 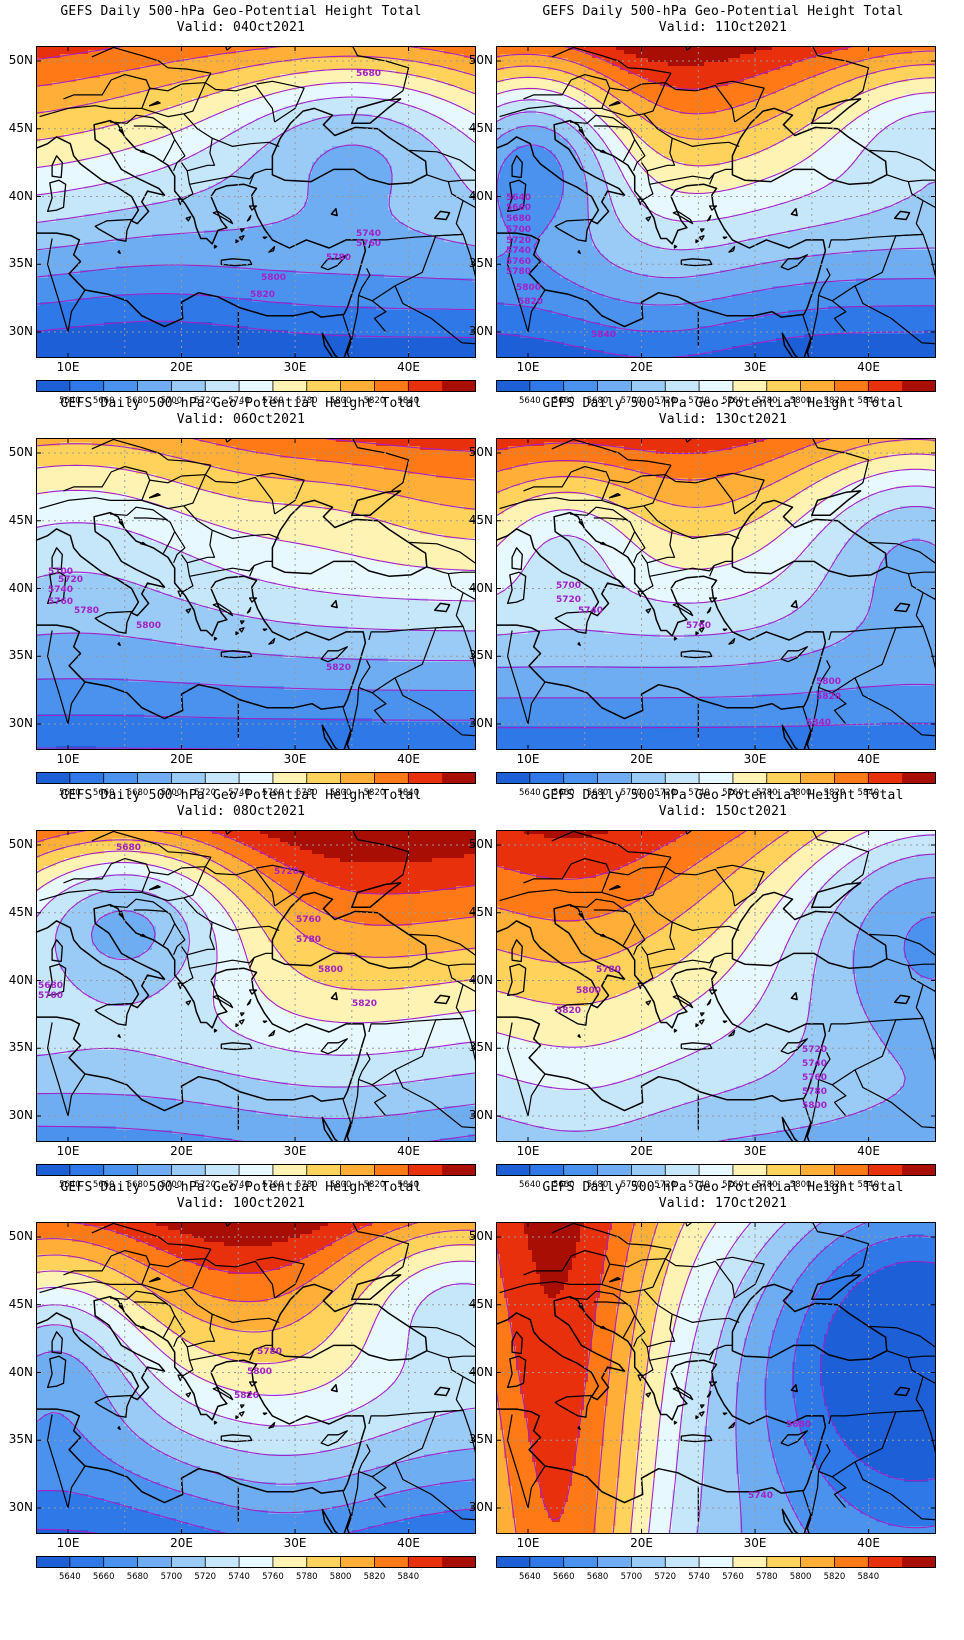 What do you see at coordinates (723, 27) in the screenshot?
I see `panel-valid-date: Valid: 11Oct2021` at bounding box center [723, 27].